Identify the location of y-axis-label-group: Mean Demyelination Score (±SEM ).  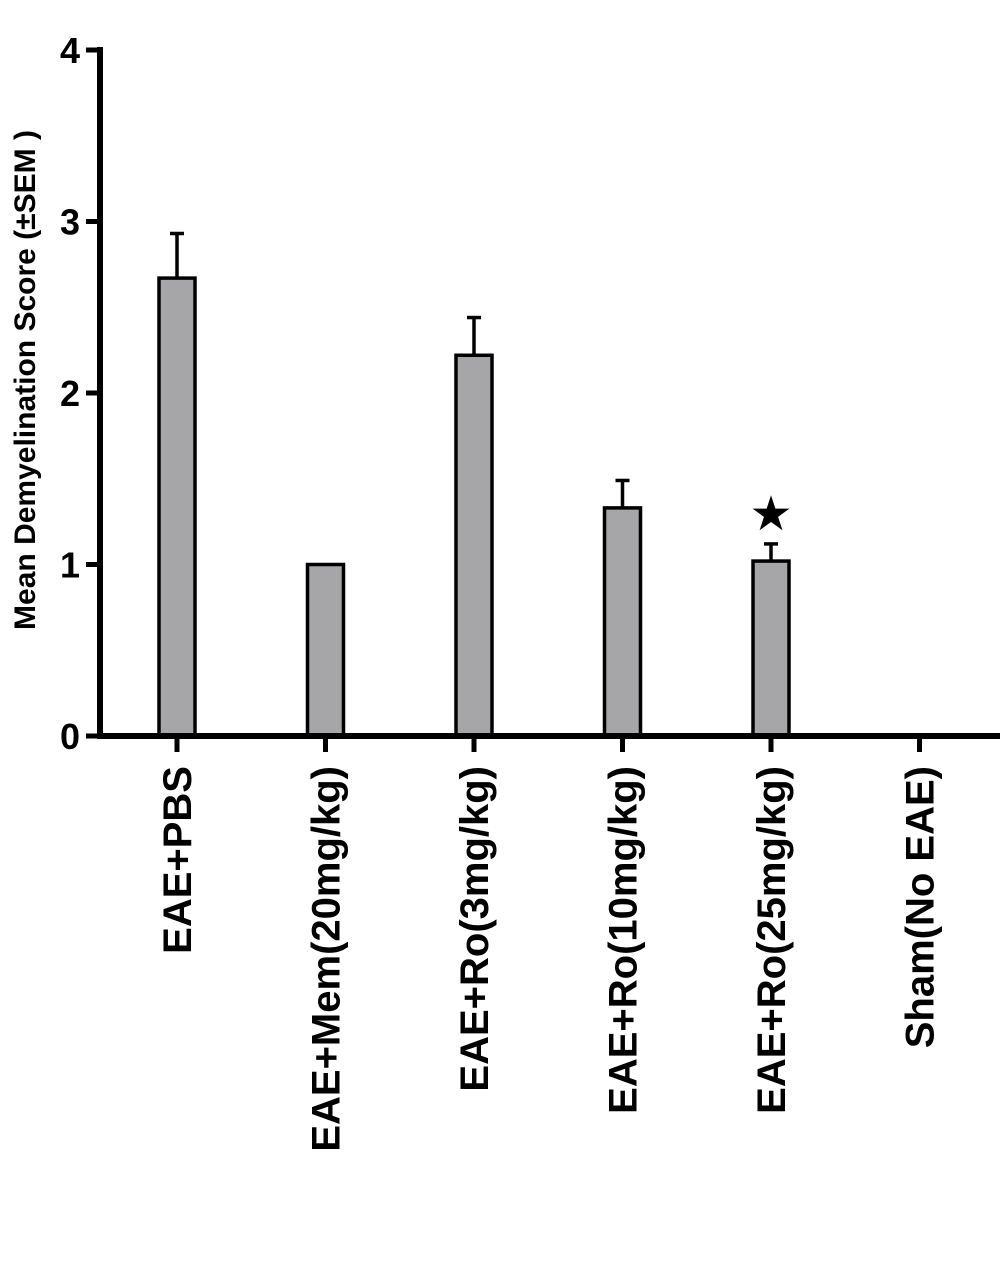
(25, 380).